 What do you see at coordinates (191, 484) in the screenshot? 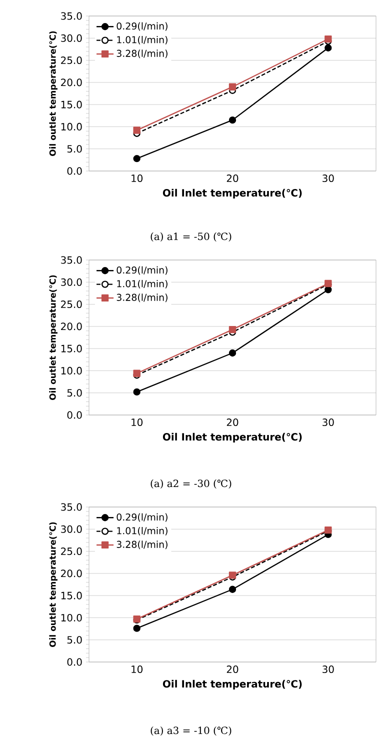
I see `text: (a) a2 = -30 (℃)` at bounding box center [191, 484].